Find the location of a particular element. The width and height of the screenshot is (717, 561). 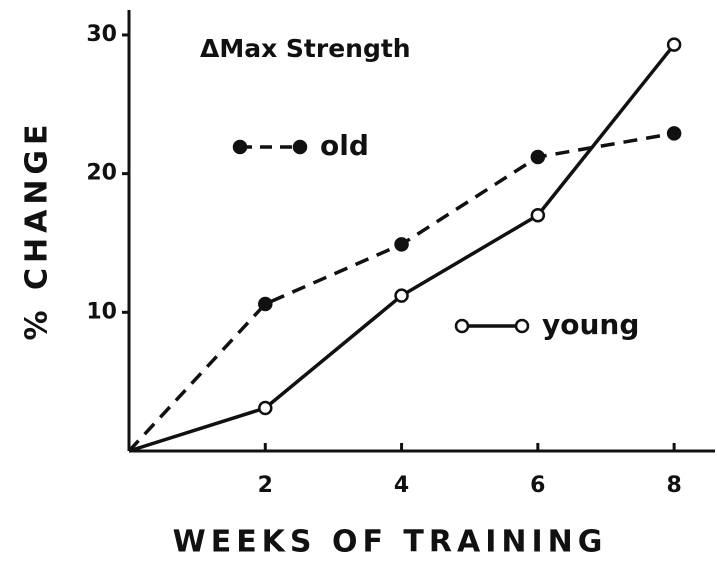

x-tick-label: 6 is located at coordinates (537, 485).